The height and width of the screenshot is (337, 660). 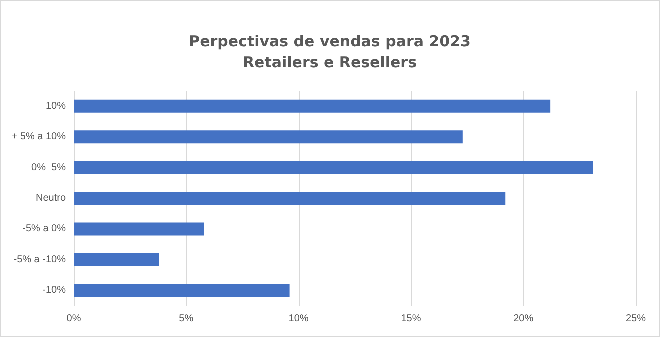 What do you see at coordinates (330, 63) in the screenshot?
I see `chart-subtitle: Retailers e Resellers` at bounding box center [330, 63].